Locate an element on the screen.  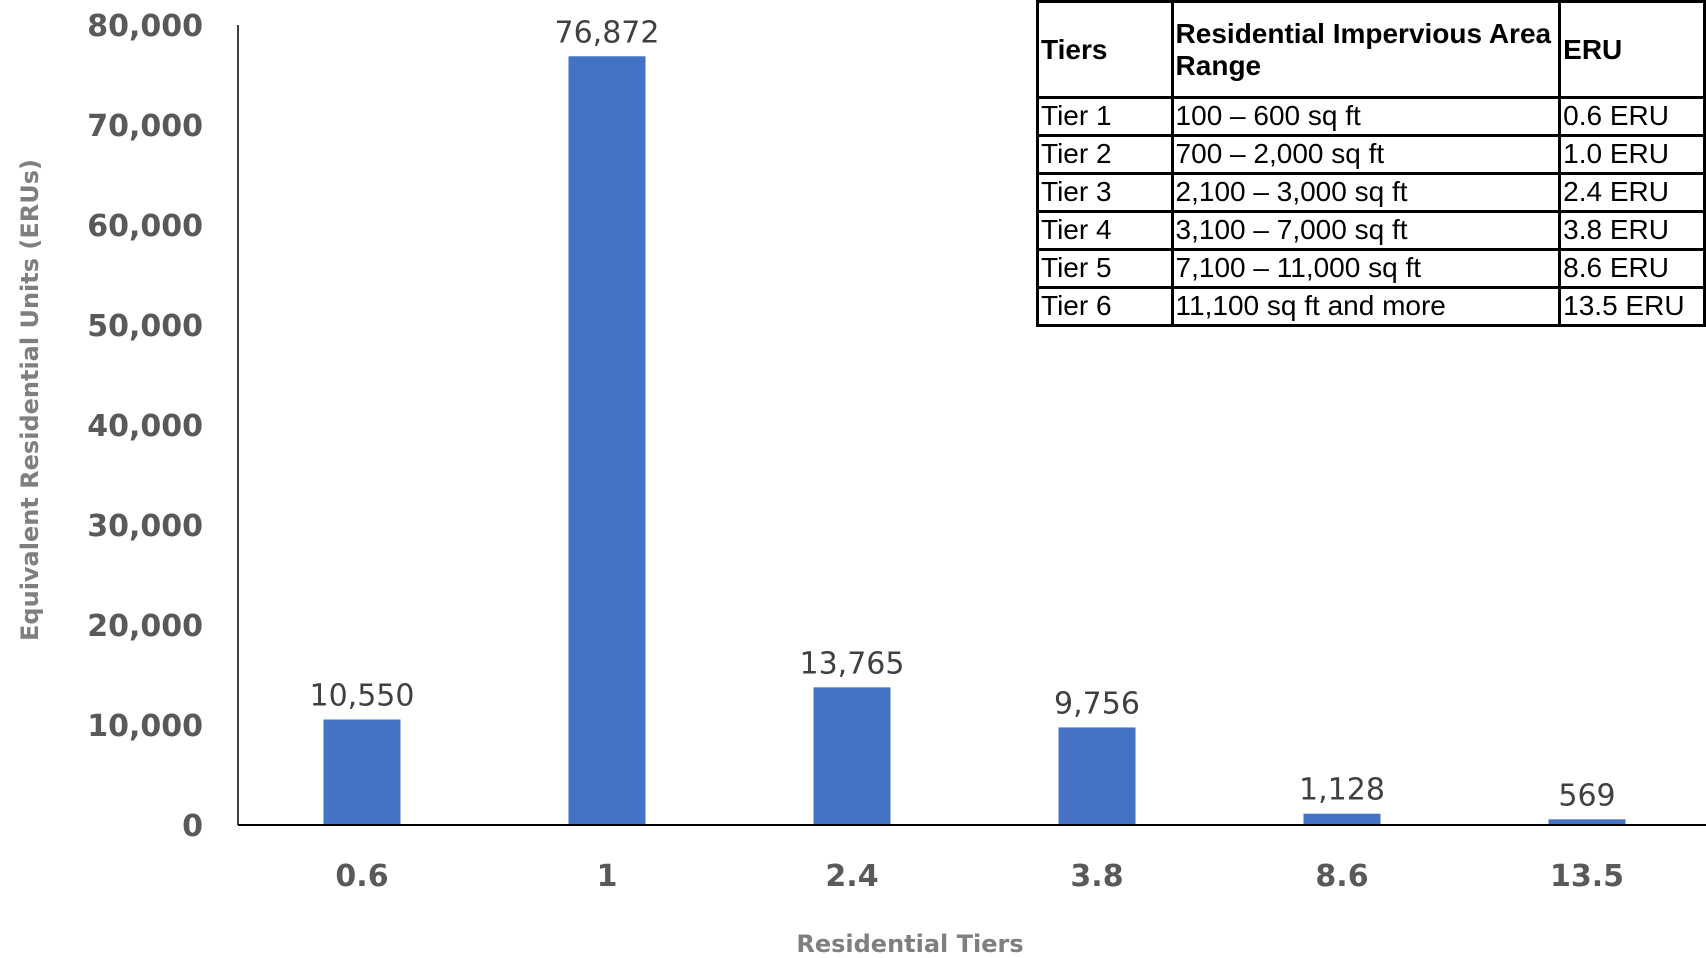
y-tick-label: 70,000 is located at coordinates (145, 126).